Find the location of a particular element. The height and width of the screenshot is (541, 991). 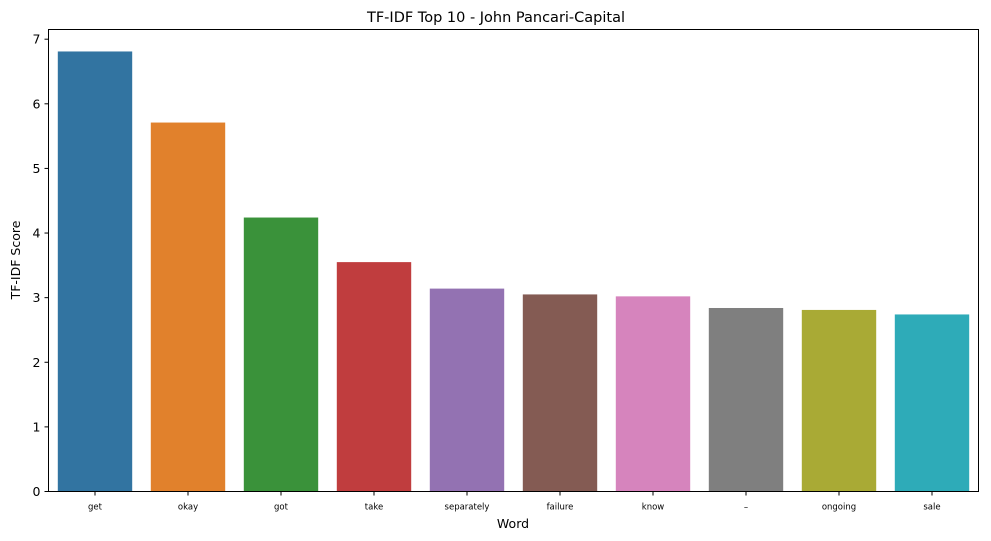

y-axis-ticks: 0 1 2 3 4 5 6 7 is located at coordinates (41, 265).